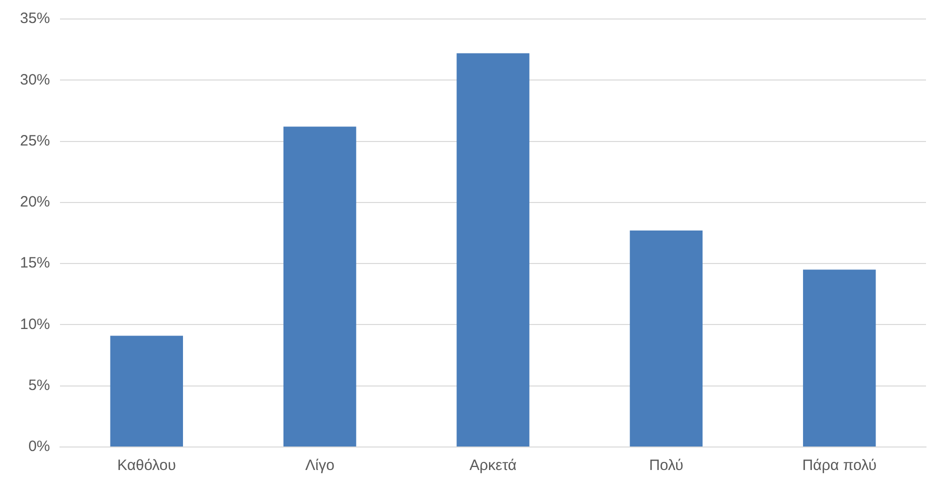  Describe the element at coordinates (35, 263) in the screenshot. I see `y-tick-label: 15%` at that location.